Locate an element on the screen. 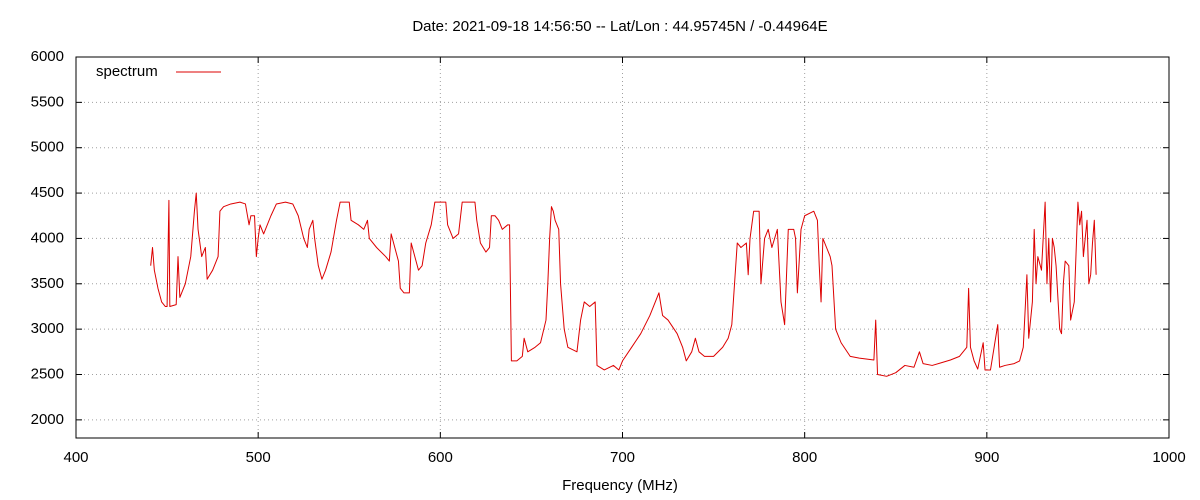 The width and height of the screenshot is (1200, 500). y-tick-label: 6000 is located at coordinates (47, 56).